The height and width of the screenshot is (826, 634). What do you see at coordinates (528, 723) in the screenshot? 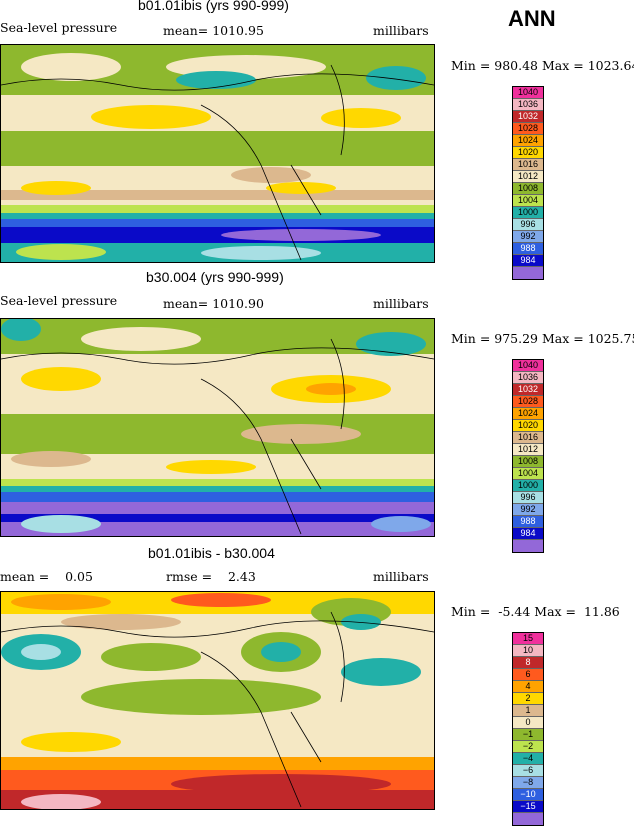
I see `panel3-legend-swatch: 0` at bounding box center [528, 723].